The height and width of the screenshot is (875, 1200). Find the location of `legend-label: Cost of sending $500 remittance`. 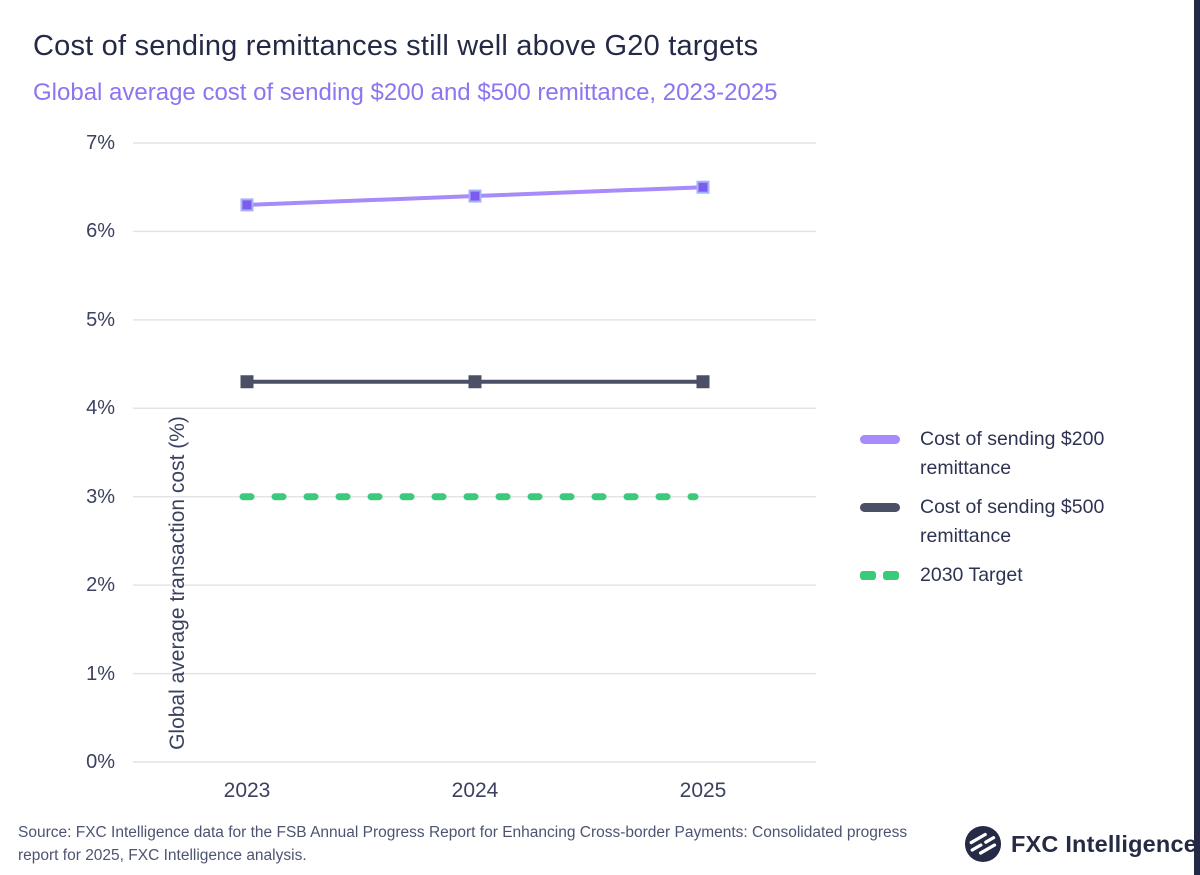

legend-label: Cost of sending $500 remittance is located at coordinates (1012, 521).